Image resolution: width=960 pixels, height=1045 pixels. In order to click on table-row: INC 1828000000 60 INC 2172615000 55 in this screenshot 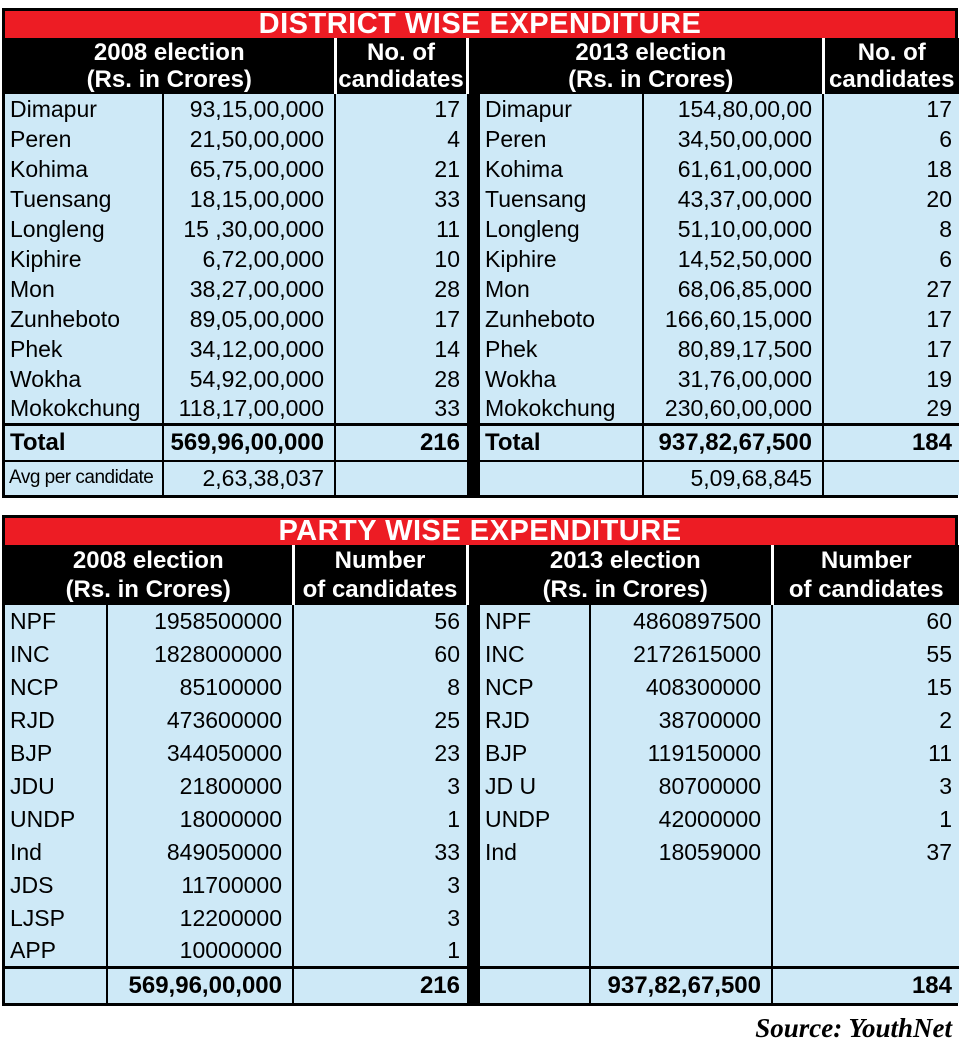, I will do `click(482, 654)`.